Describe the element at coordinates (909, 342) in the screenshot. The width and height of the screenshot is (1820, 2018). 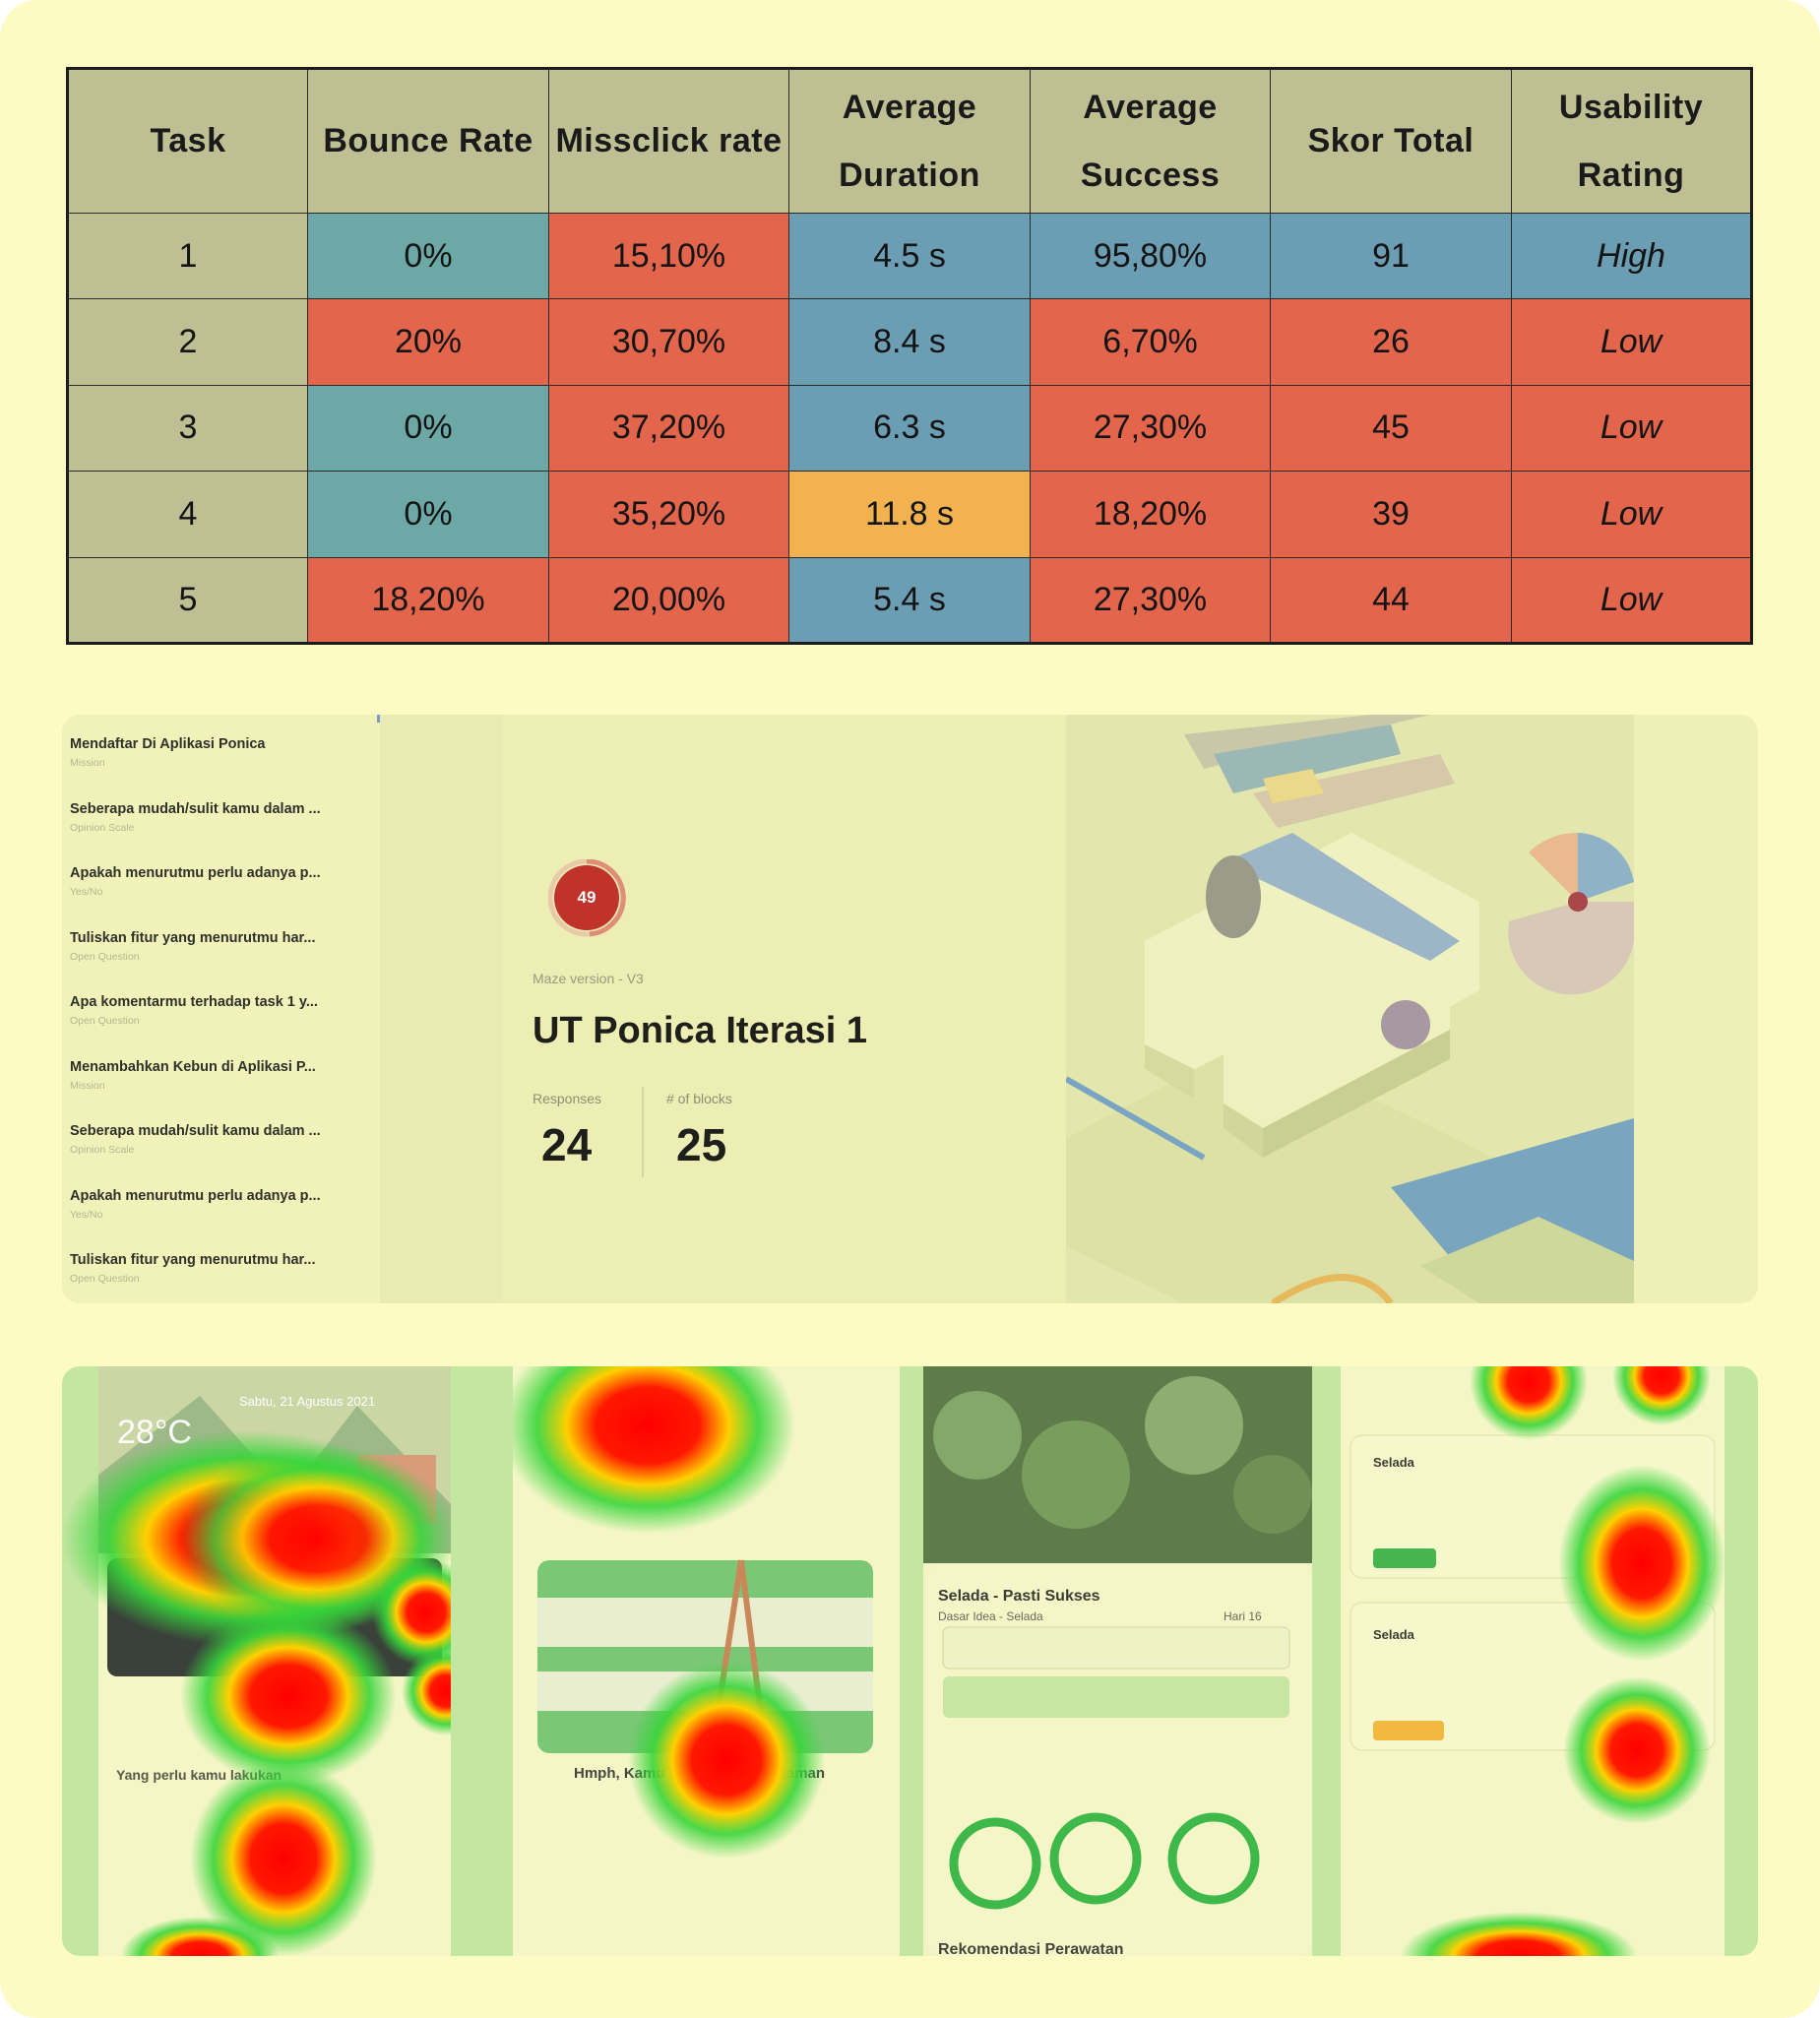
I see `table-row: 2 20% 30,70% 8.4 s 6,70% 26 Low` at that location.